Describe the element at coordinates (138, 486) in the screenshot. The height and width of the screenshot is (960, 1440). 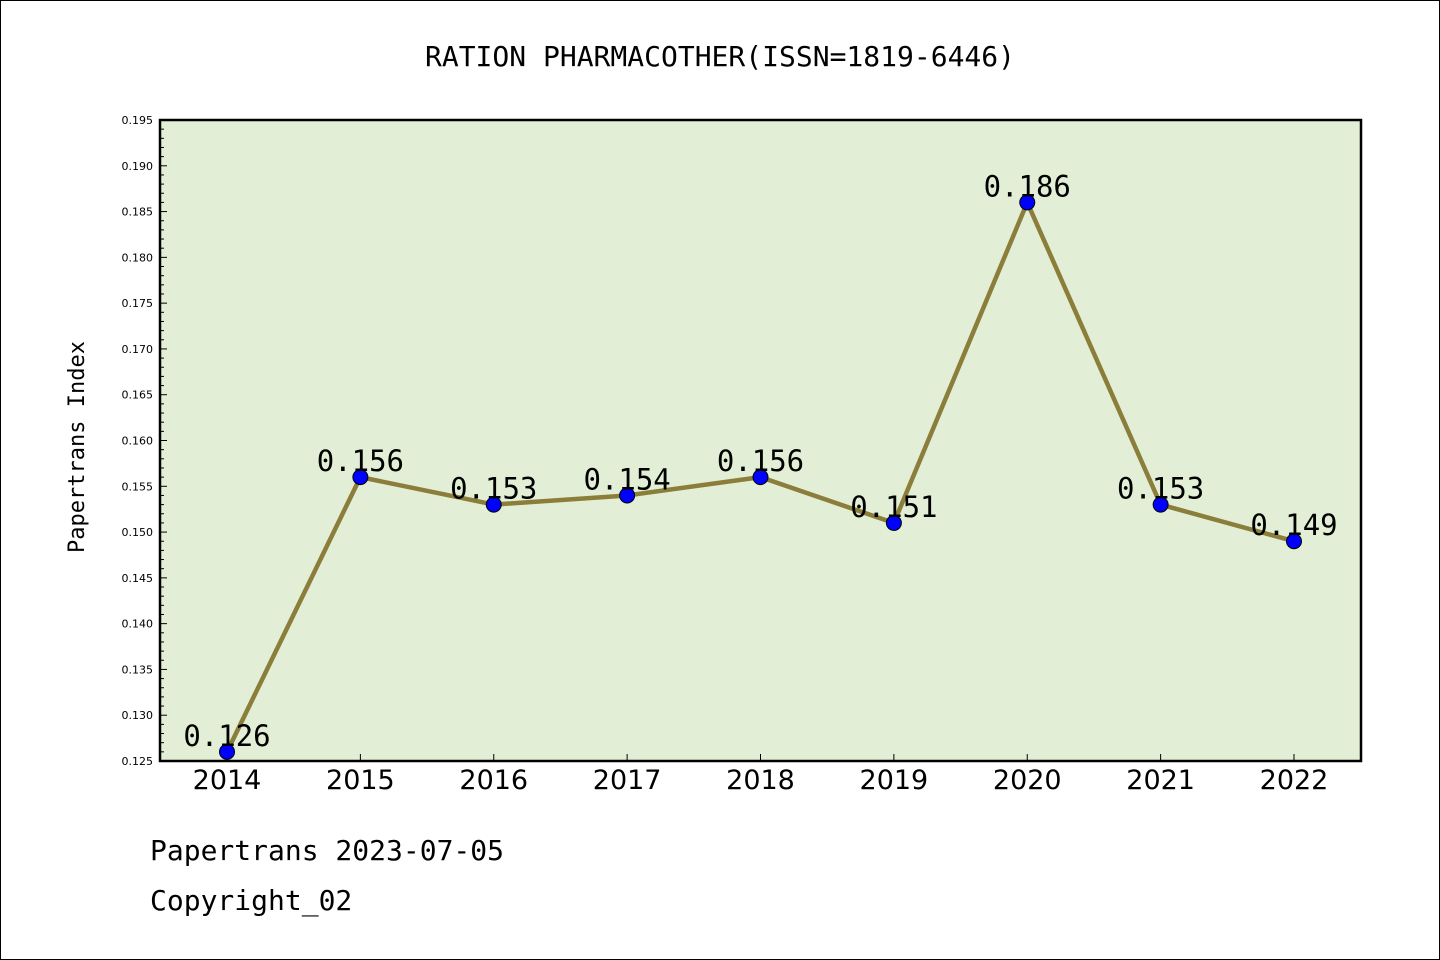
I see `y-tick-label: 0.155` at that location.